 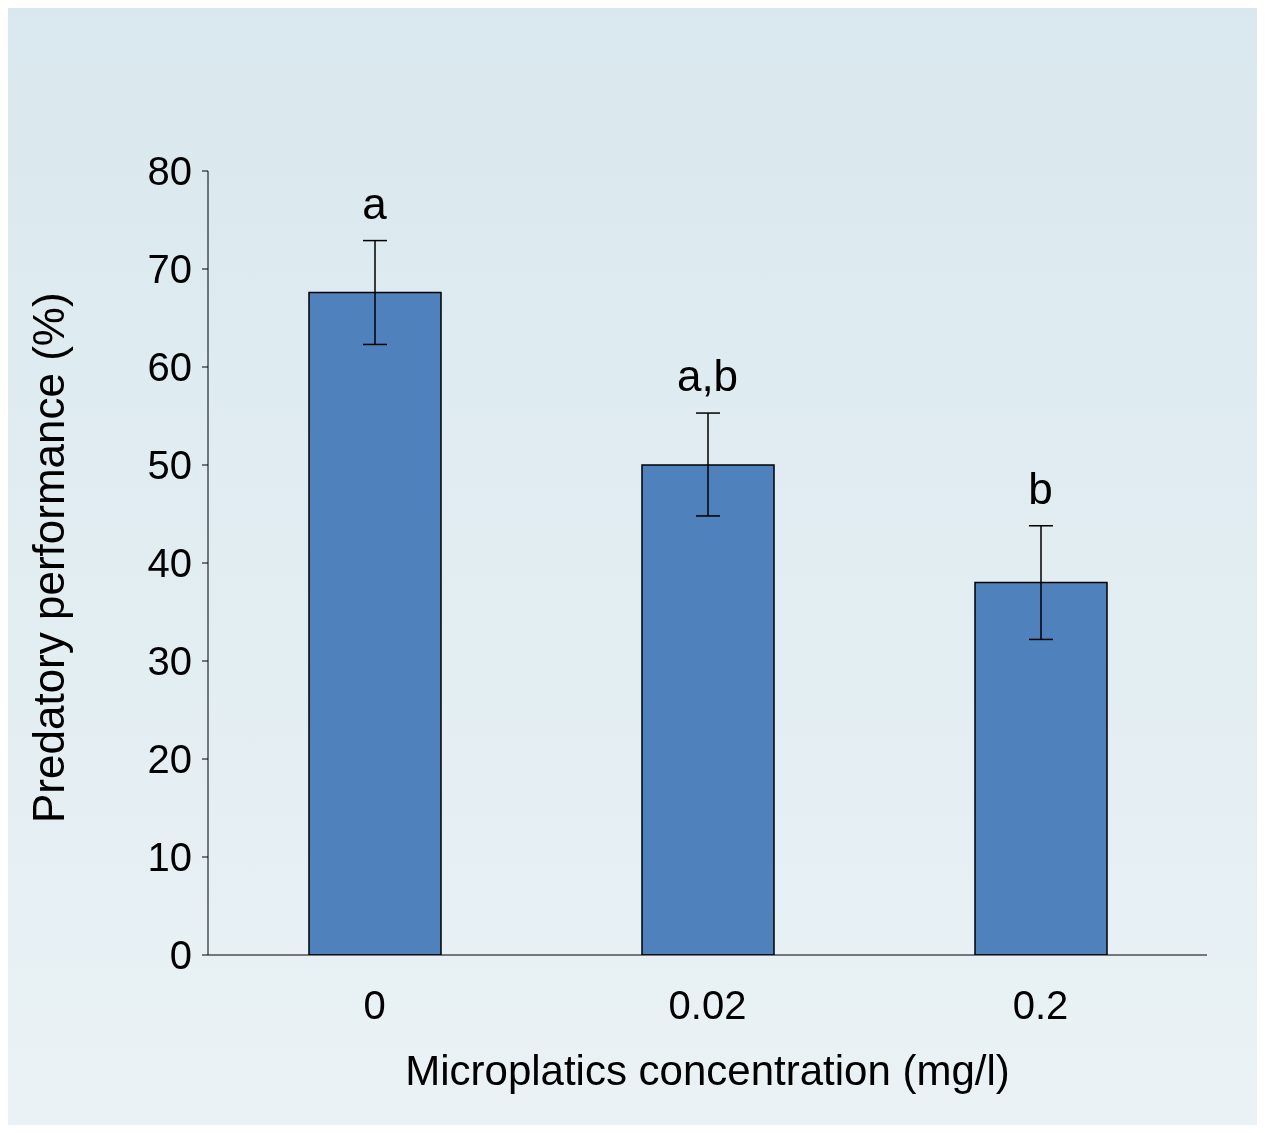 I want to click on y-tick-label: 60, so click(x=169, y=367).